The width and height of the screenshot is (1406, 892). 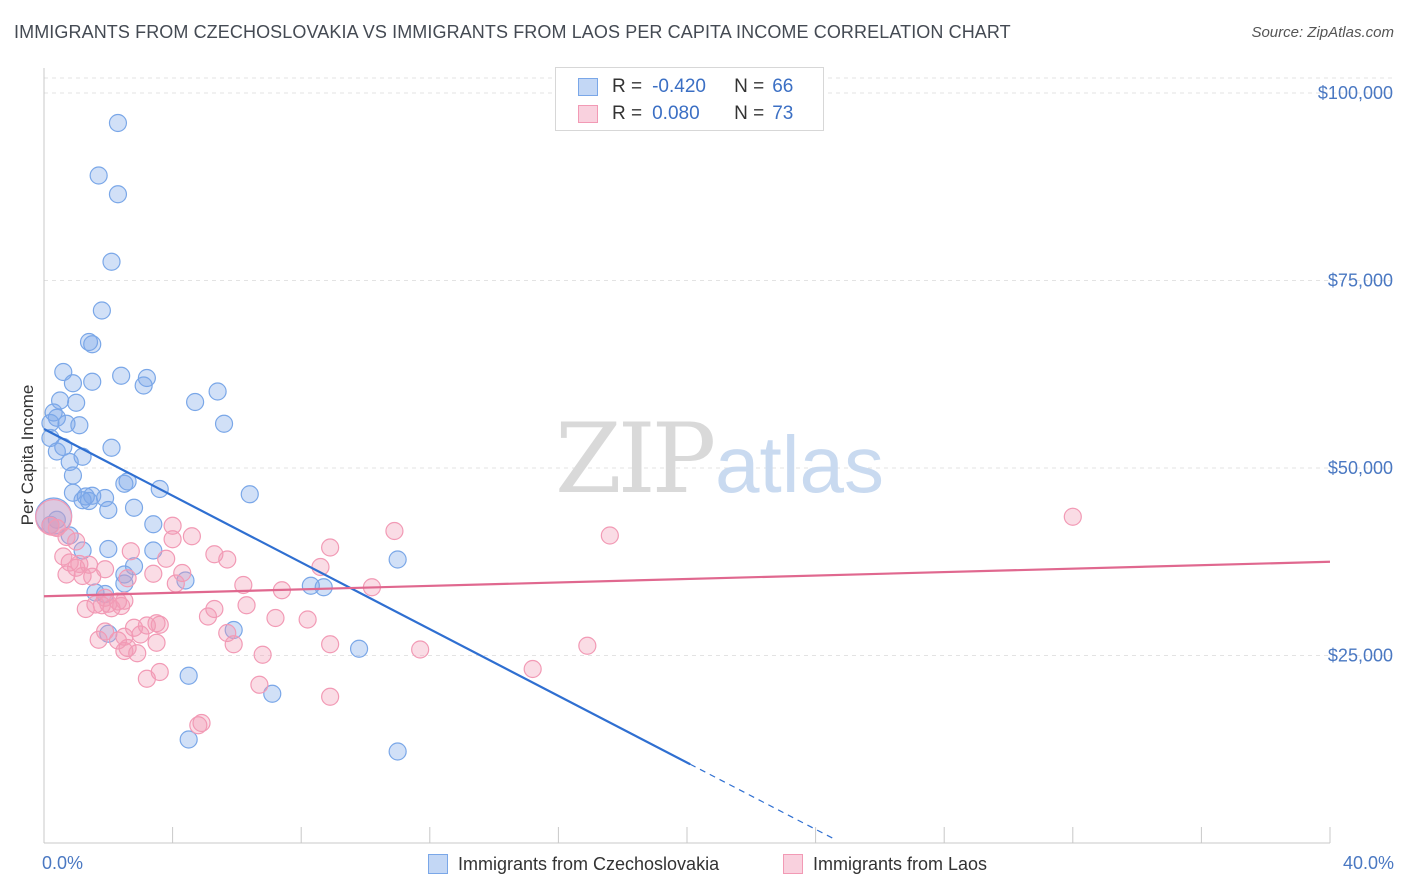 I want to click on legend-label: Immigrants from Czechoslovakia, so click(x=589, y=863).